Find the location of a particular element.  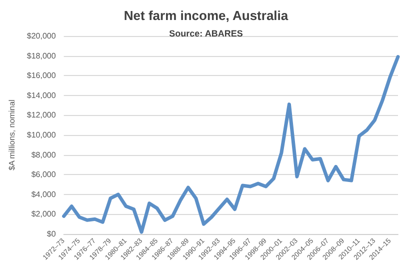

y-tick-label: $16,000 is located at coordinates (41, 75).